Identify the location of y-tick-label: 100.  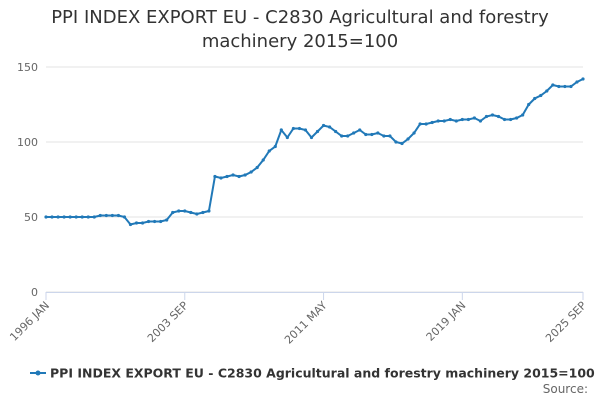
(27, 142).